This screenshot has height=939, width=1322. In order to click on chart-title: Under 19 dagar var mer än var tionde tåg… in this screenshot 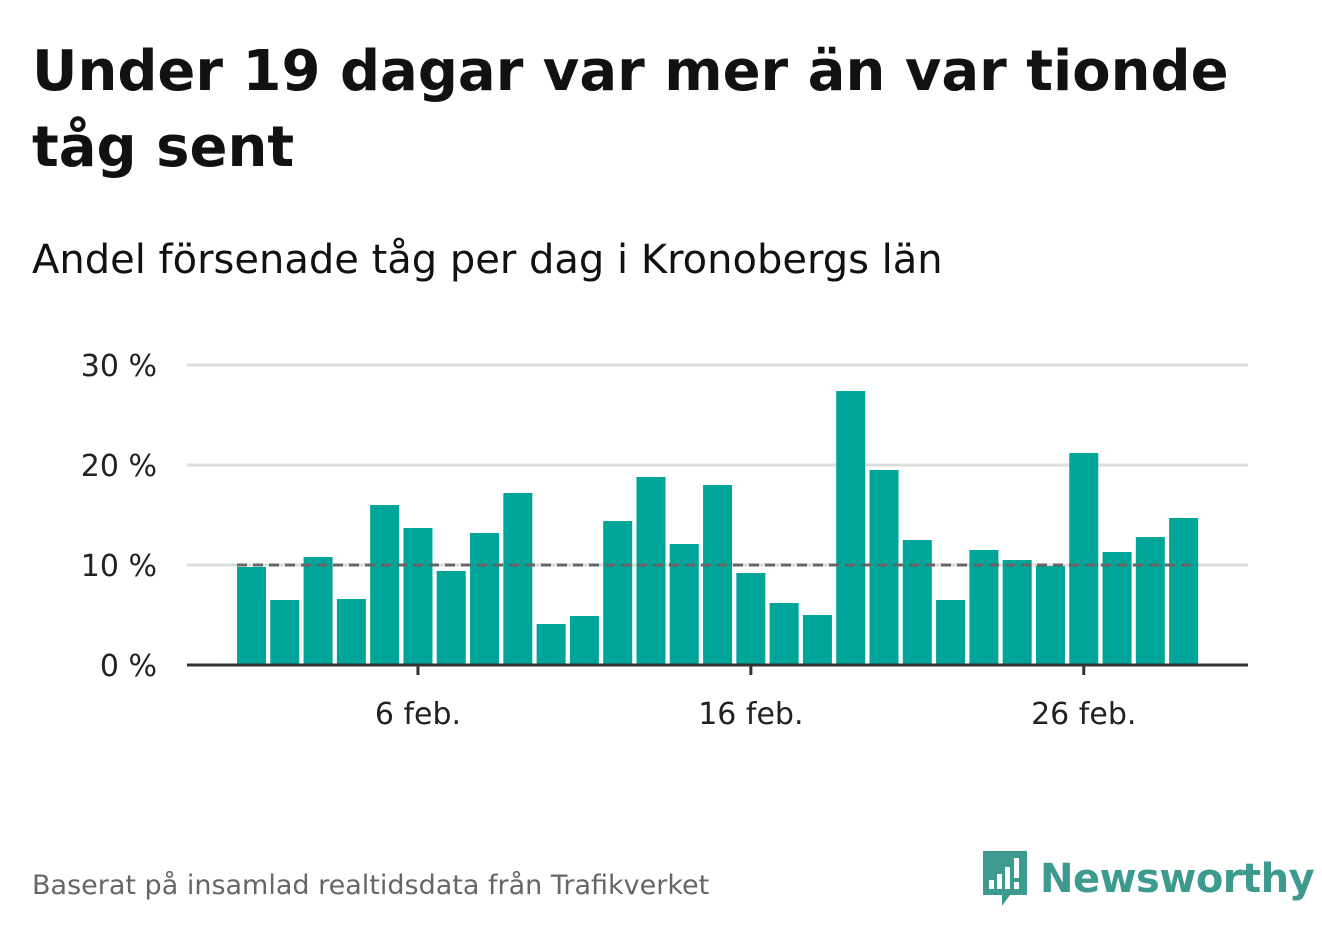, I will do `click(630, 109)`.